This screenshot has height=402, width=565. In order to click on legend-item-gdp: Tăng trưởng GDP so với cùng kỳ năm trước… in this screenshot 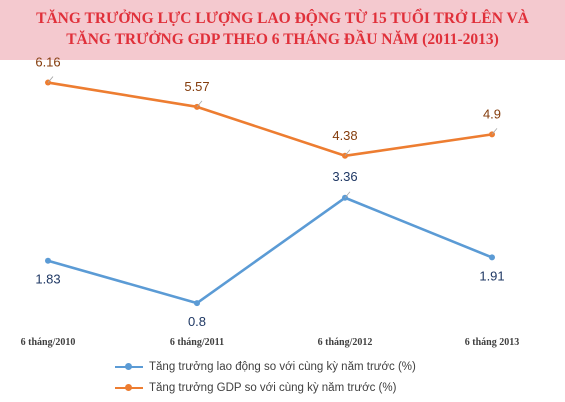, I will do `click(265, 387)`.